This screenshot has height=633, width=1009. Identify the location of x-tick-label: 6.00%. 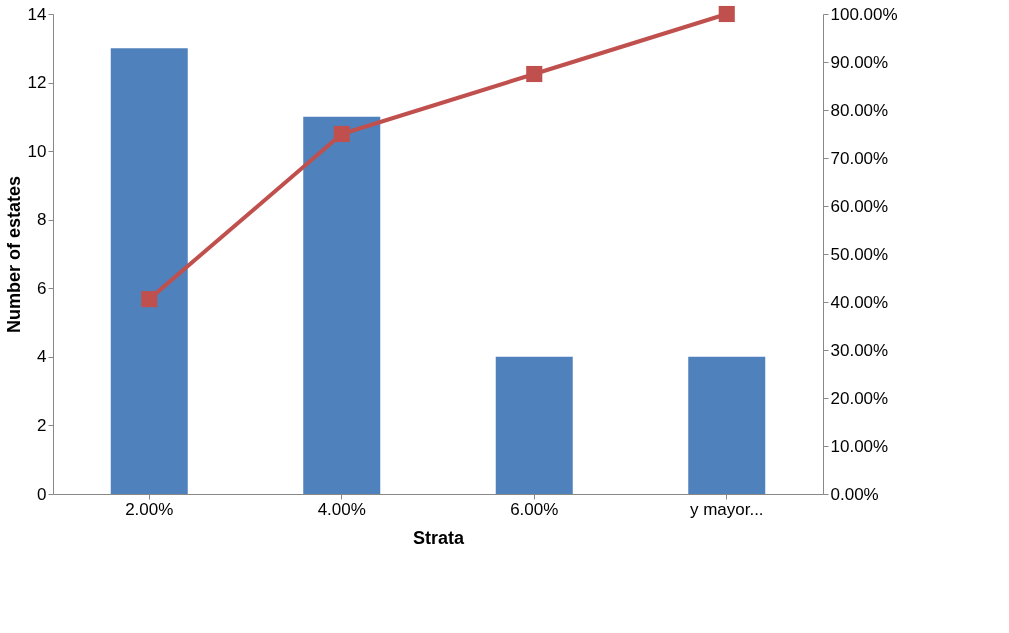
(534, 509).